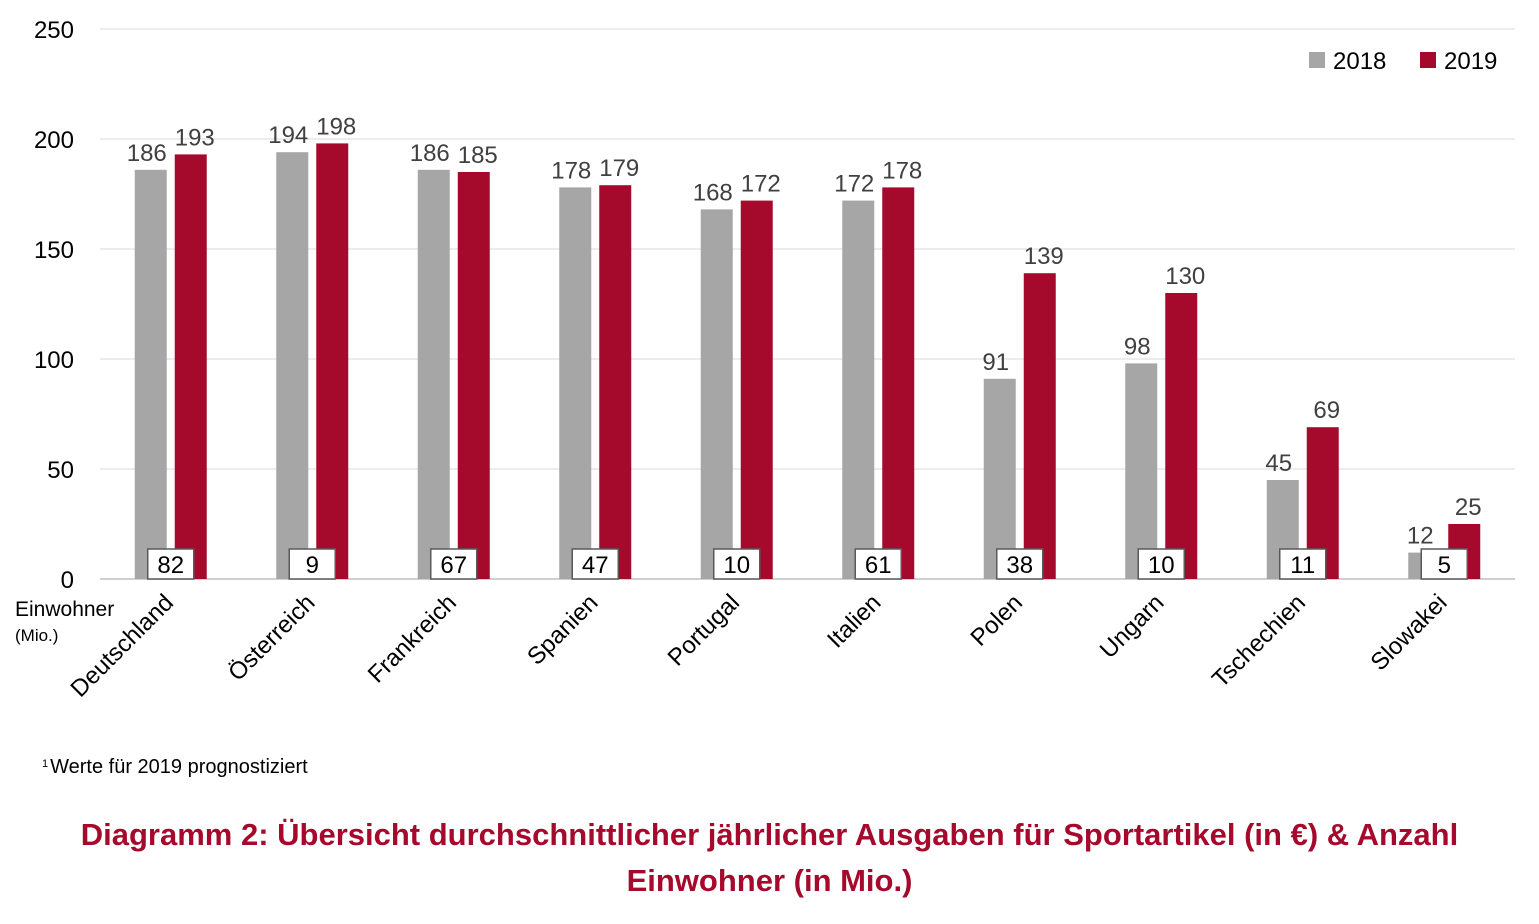 The height and width of the screenshot is (924, 1539). What do you see at coordinates (271, 637) in the screenshot?
I see `category-label: Österreich` at bounding box center [271, 637].